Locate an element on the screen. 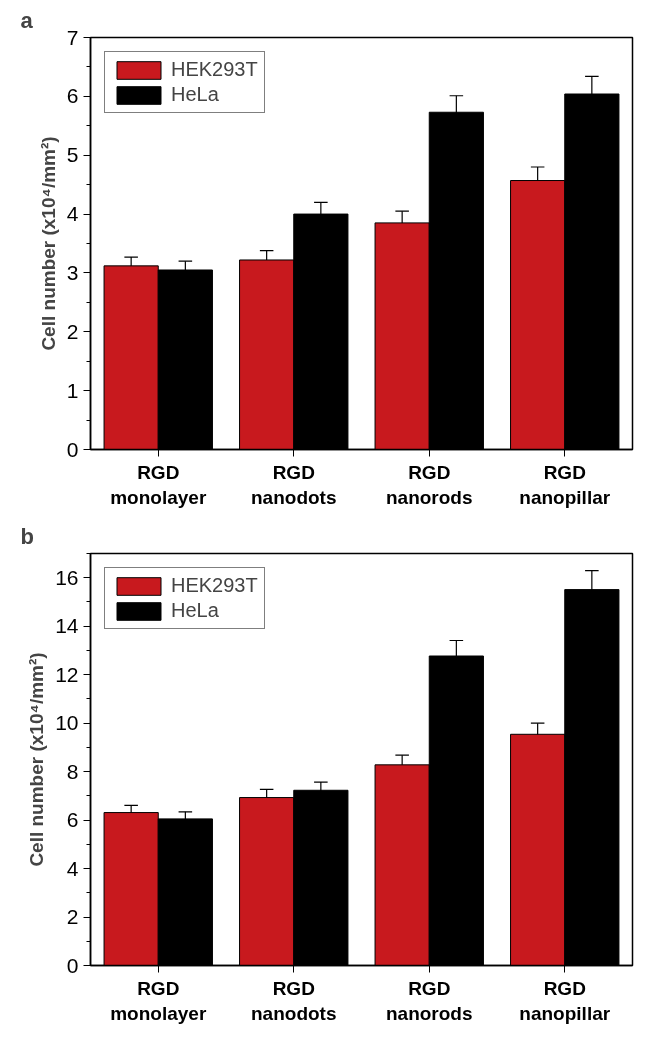  y-tick-label: 14 is located at coordinates (67, 626).